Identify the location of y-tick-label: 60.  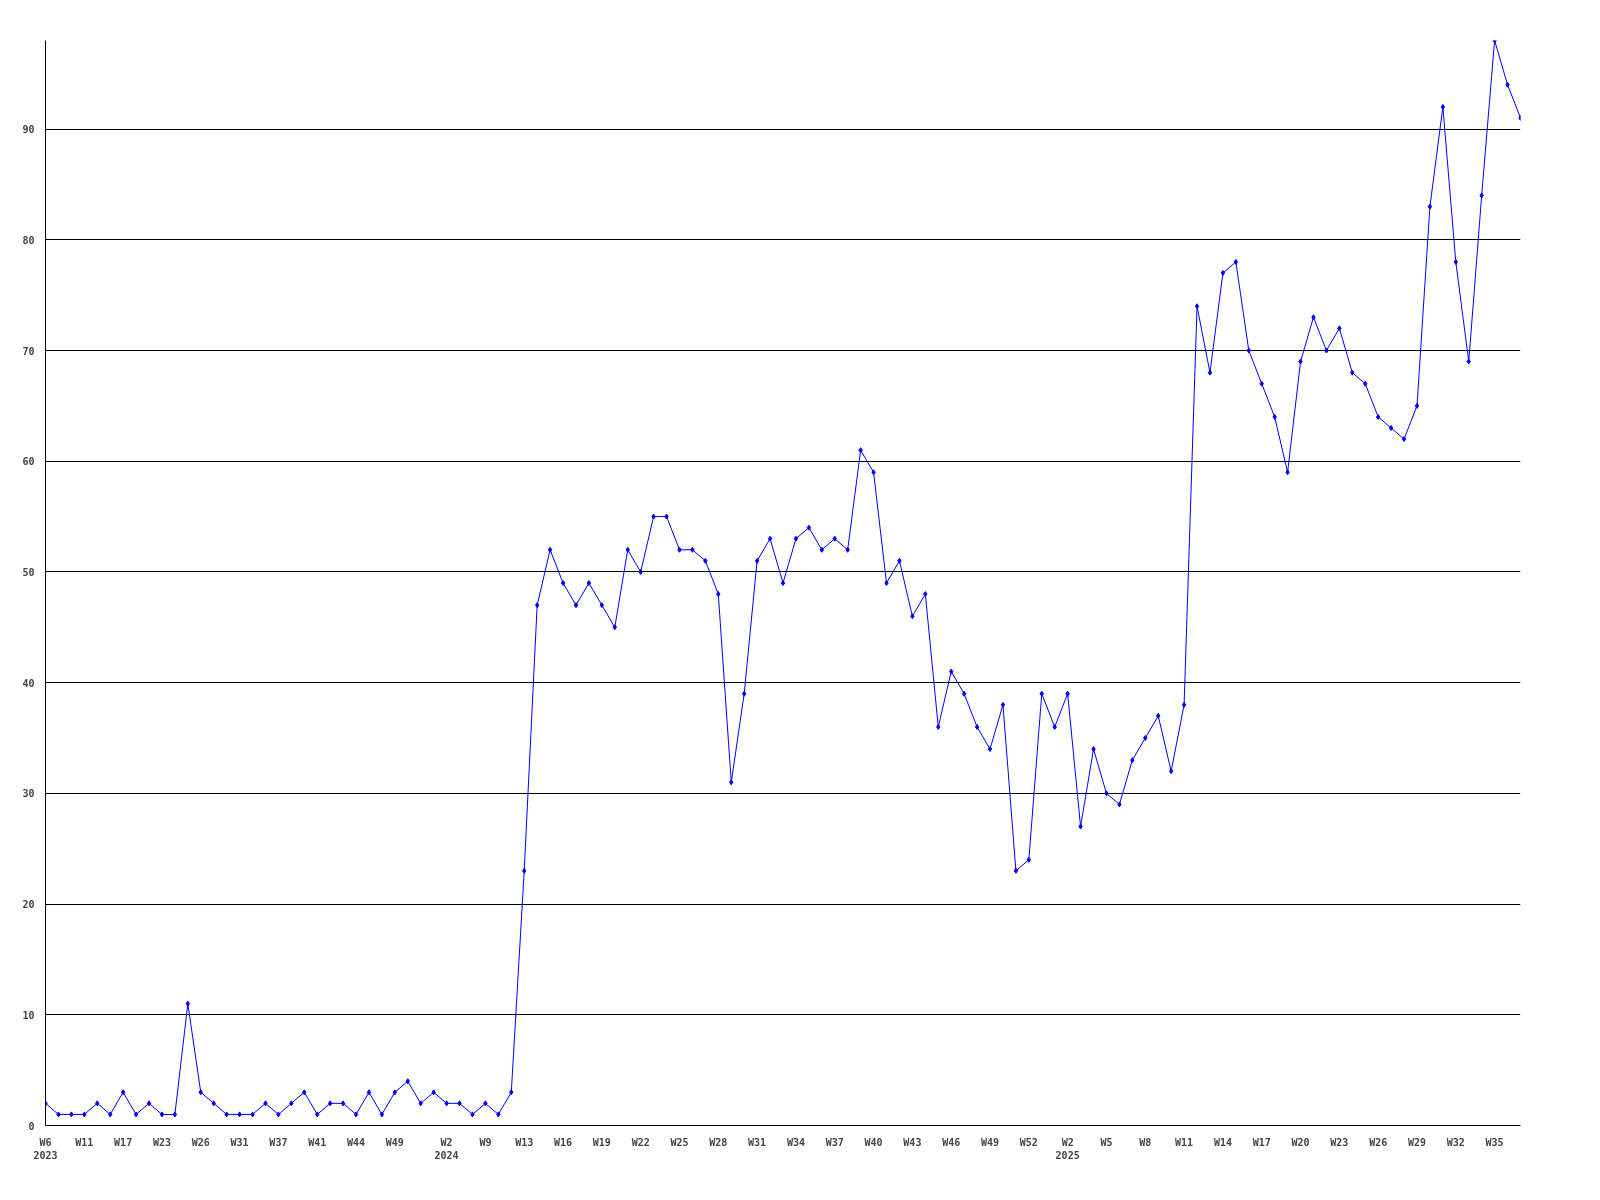
(28, 462).